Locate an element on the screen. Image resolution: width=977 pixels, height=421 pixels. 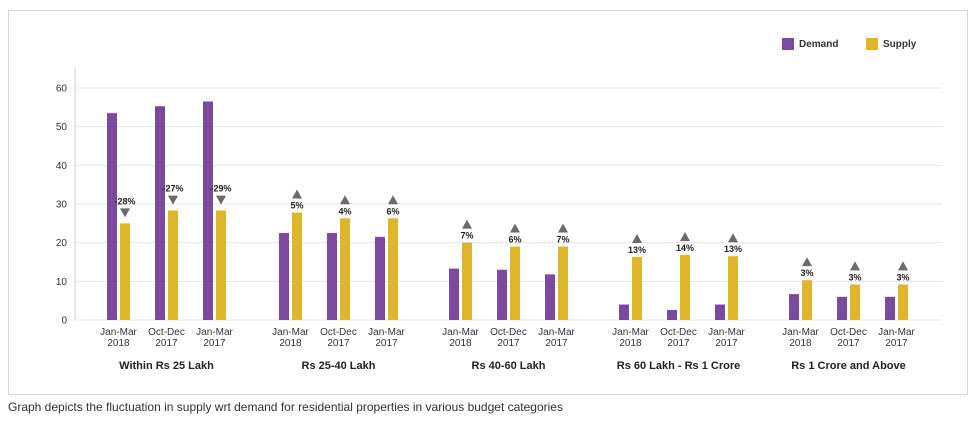
change-label: -27% is located at coordinates (172, 189).